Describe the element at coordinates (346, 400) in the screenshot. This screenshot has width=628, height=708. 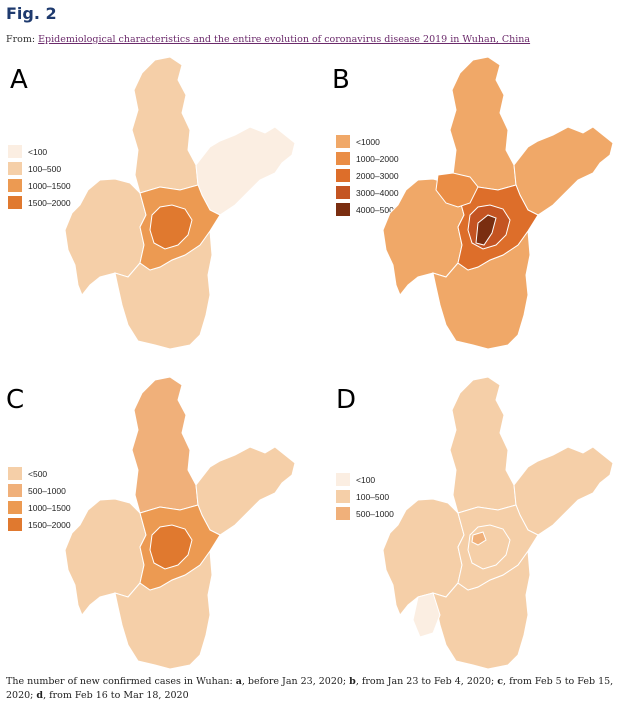
I see `panel-letter: D` at that location.